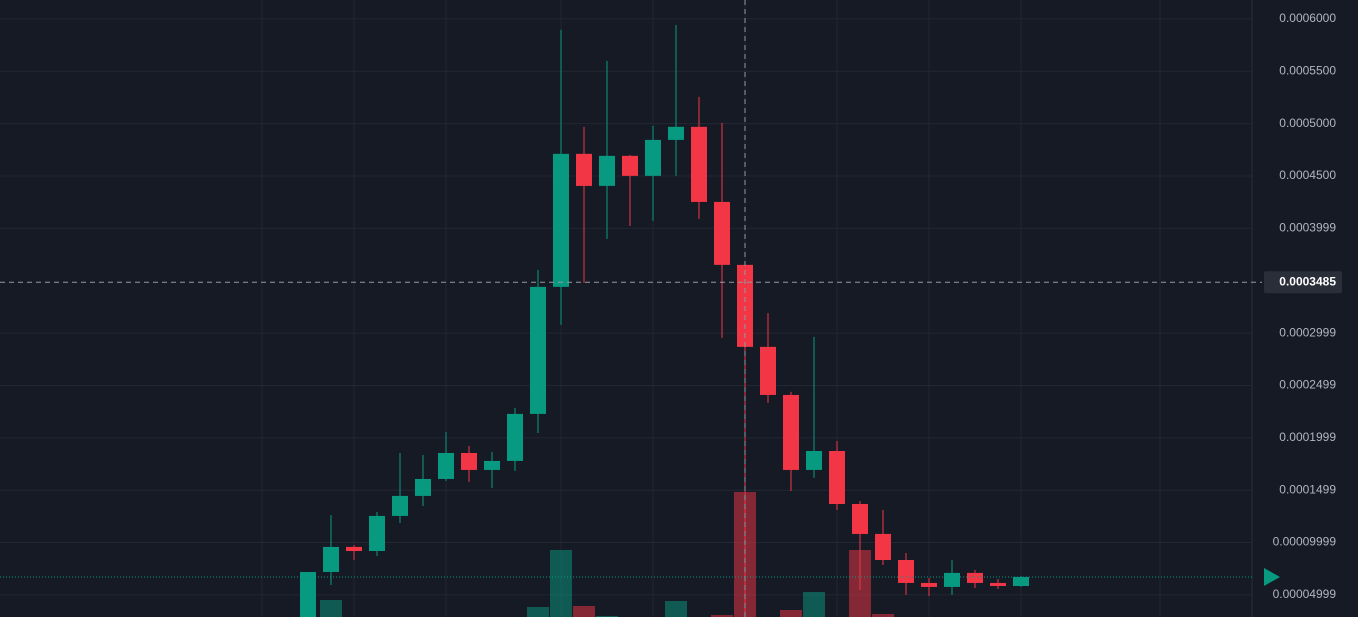 Image resolution: width=1358 pixels, height=617 pixels. I want to click on y-tick-label: 0.00009999, so click(1305, 542).